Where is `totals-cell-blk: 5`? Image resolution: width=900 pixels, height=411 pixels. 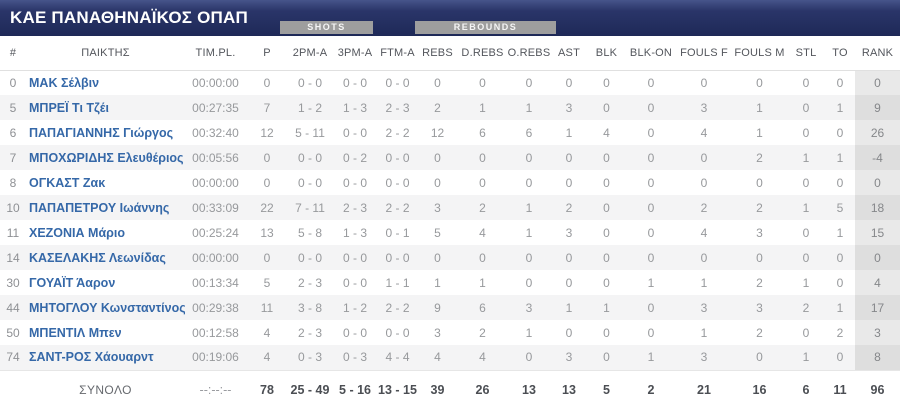 totals-cell-blk: 5 is located at coordinates (606, 389).